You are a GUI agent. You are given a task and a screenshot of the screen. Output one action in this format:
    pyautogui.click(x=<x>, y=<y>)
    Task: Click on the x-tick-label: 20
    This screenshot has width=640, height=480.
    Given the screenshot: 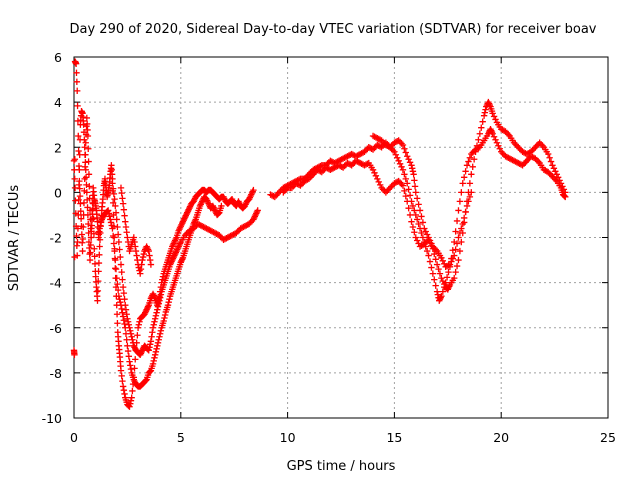 What is the action you would take?
    pyautogui.click(x=501, y=437)
    